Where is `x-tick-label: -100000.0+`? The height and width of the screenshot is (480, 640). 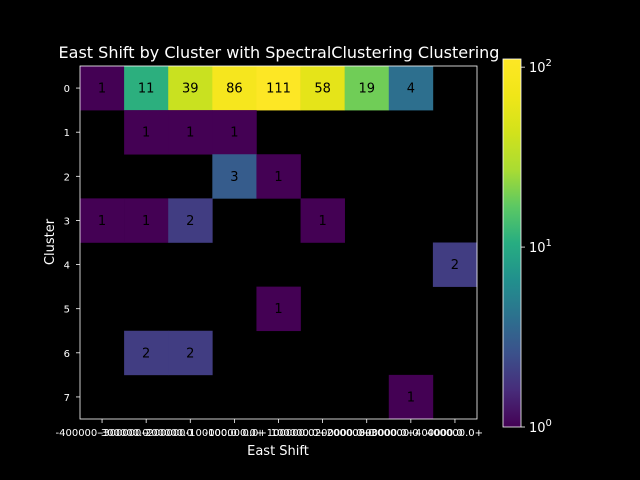 x-tick-label: -100000.0+ is located at coordinates (235, 433).